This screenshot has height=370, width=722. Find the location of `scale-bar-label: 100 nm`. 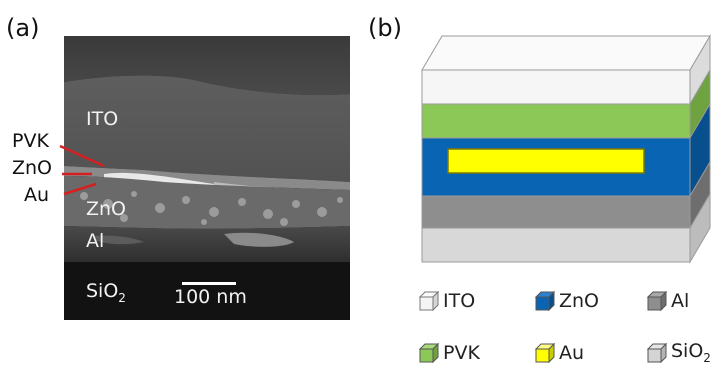

scale-bar-label: 100 nm is located at coordinates (210, 297).